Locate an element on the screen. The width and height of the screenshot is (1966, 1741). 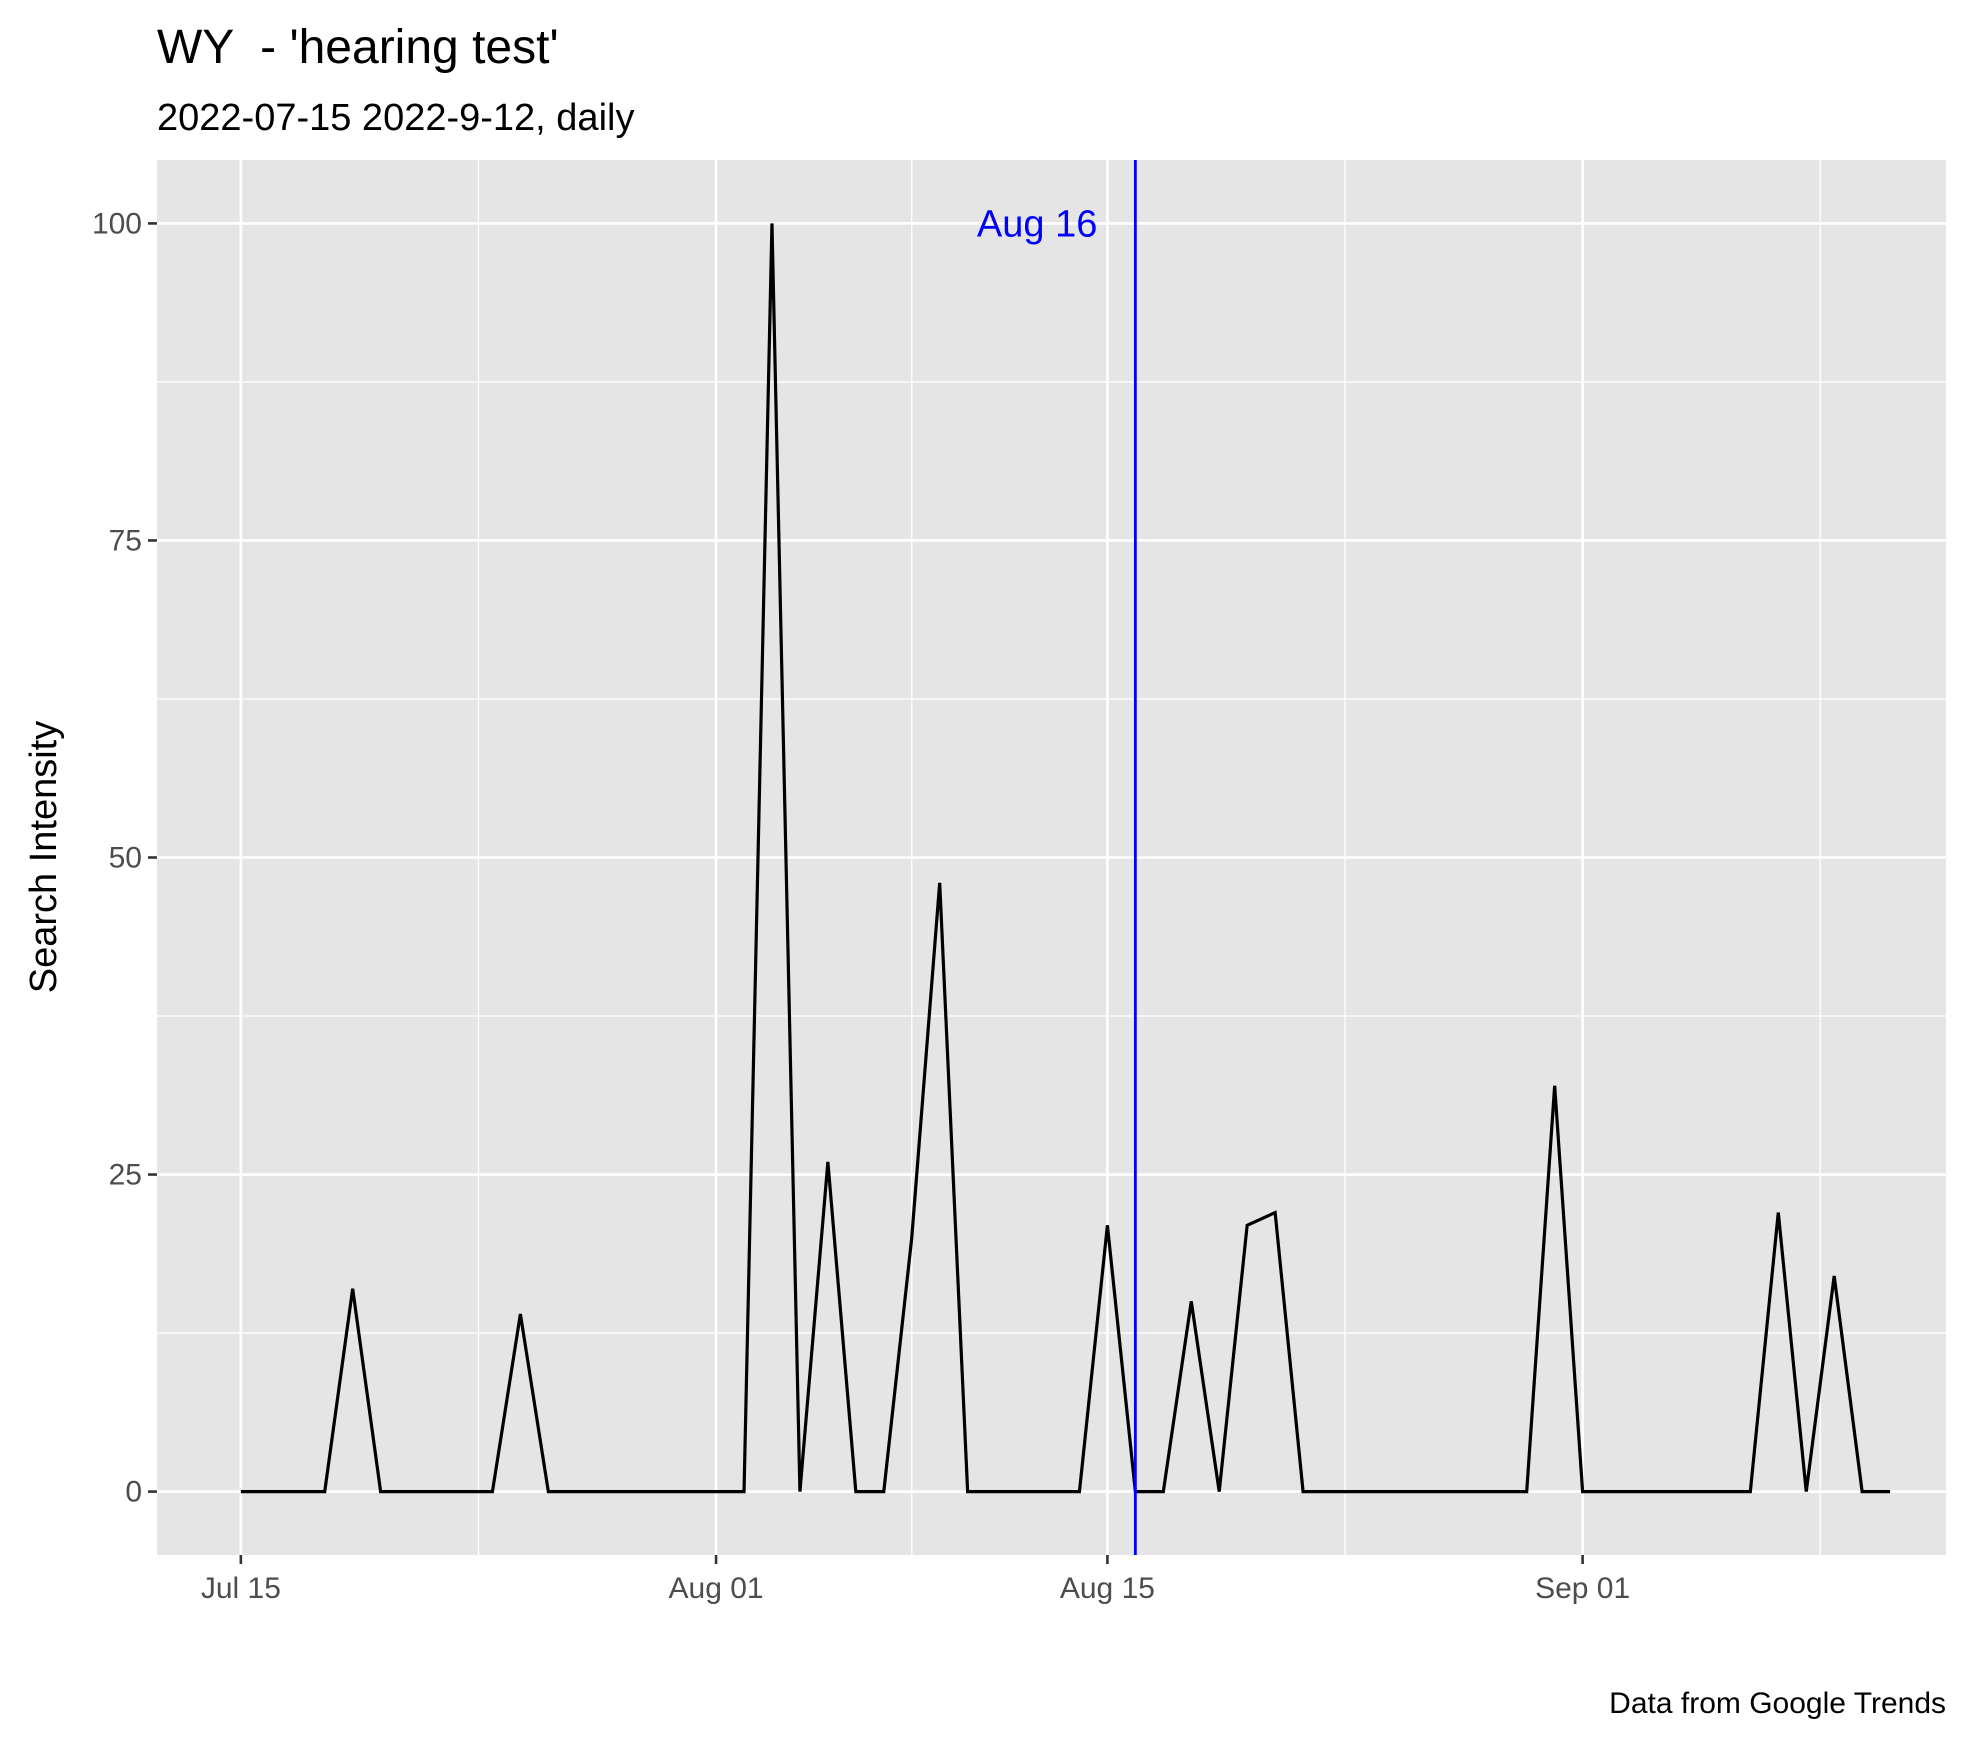
chart-subtitle: 2022-07-15 2022-9-12, daily is located at coordinates (395, 118).